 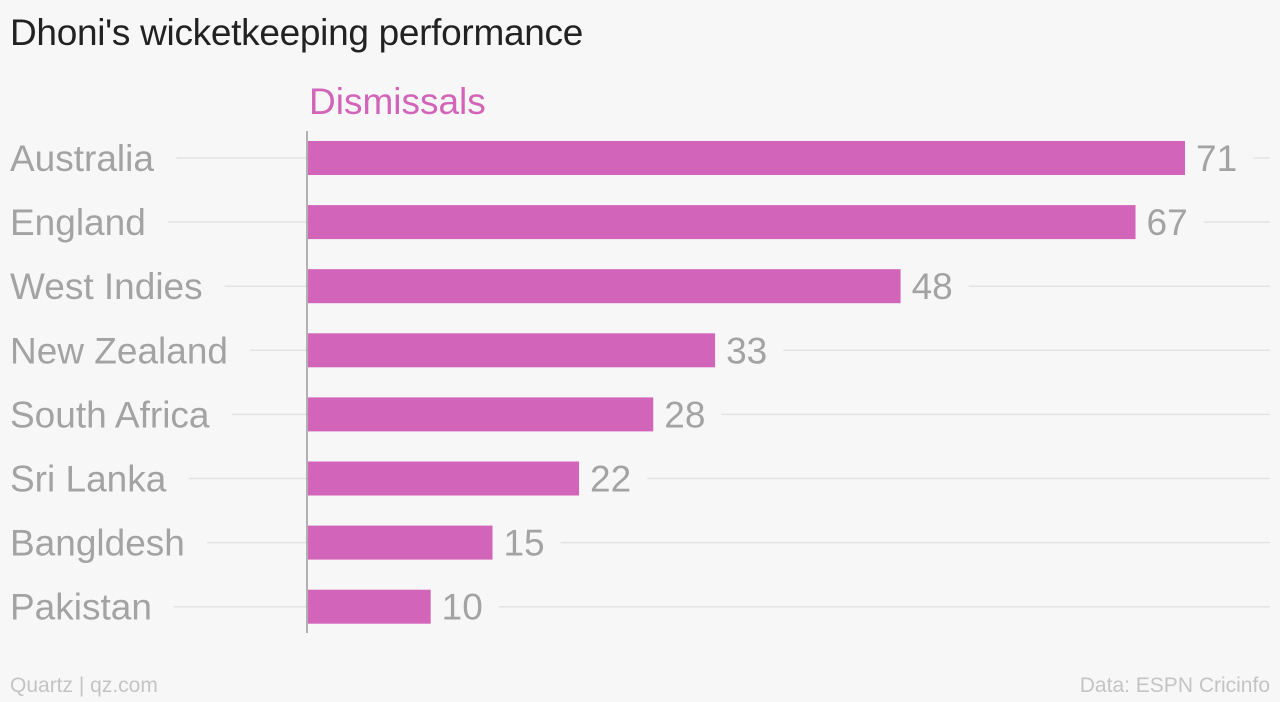 I want to click on chart-title: Dhoni's wicketkeeping performance, so click(x=297, y=32).